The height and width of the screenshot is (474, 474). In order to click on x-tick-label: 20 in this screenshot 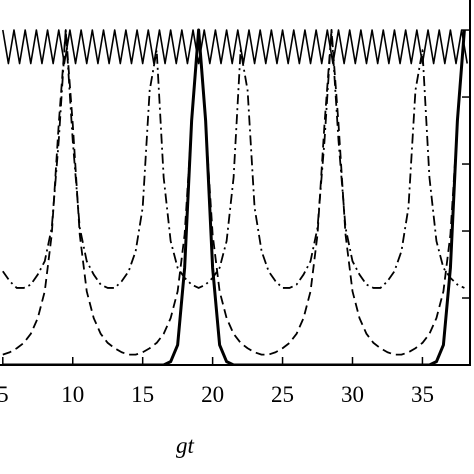, I will do `click(212, 394)`.